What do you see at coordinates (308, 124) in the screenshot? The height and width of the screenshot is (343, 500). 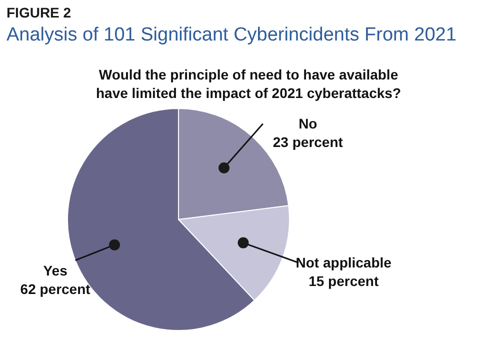 I see `slice-label: No` at bounding box center [308, 124].